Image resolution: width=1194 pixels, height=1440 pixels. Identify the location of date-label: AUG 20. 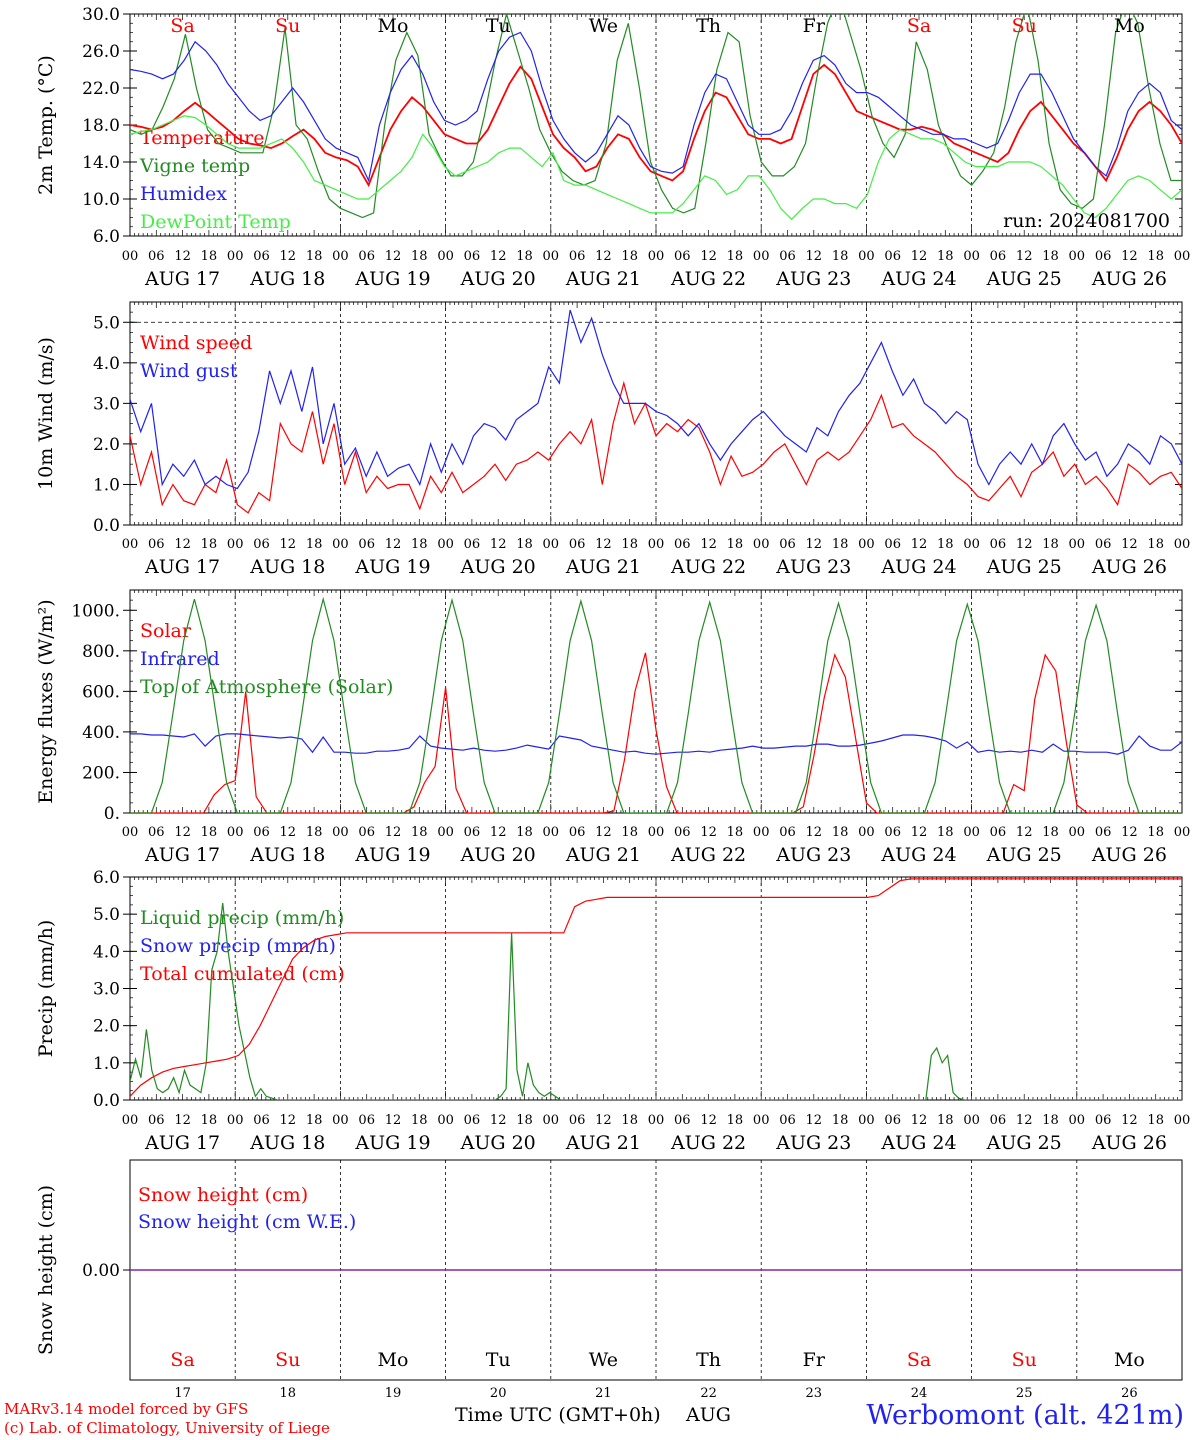
(498, 855).